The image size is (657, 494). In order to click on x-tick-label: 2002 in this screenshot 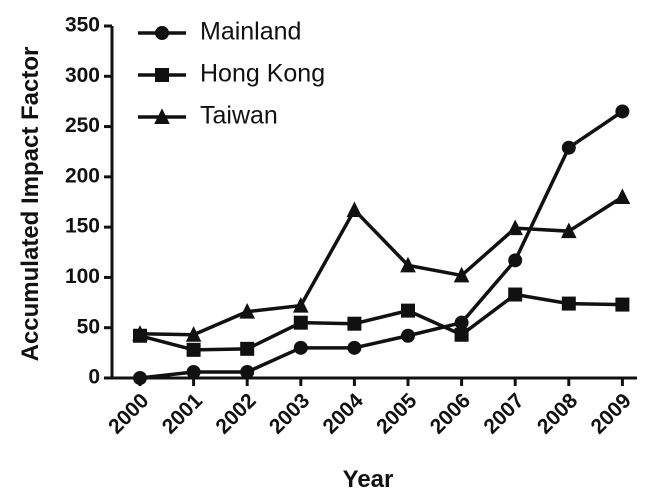, I will do `click(235, 413)`.